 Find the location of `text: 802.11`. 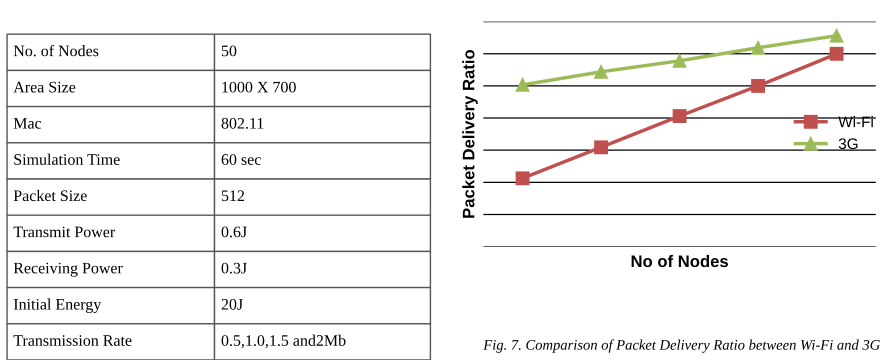

text: 802.11 is located at coordinates (243, 123).